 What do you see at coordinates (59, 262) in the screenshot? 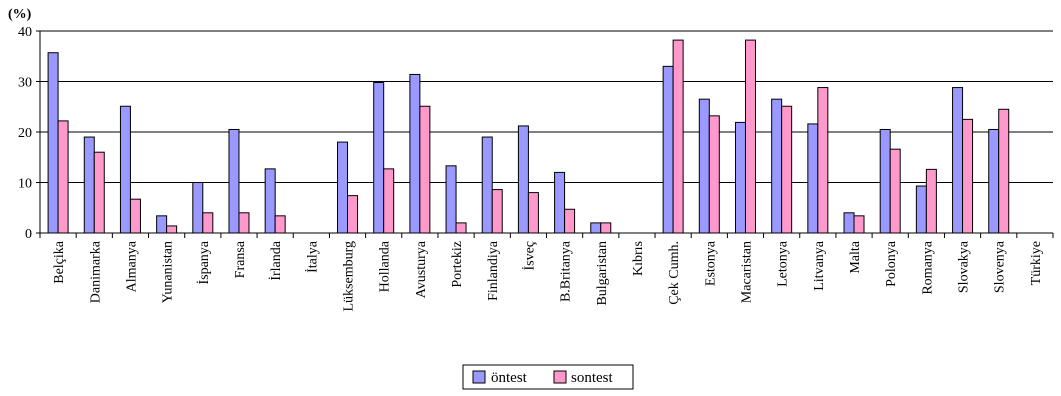
I see `x-category-label: Belçika` at bounding box center [59, 262].